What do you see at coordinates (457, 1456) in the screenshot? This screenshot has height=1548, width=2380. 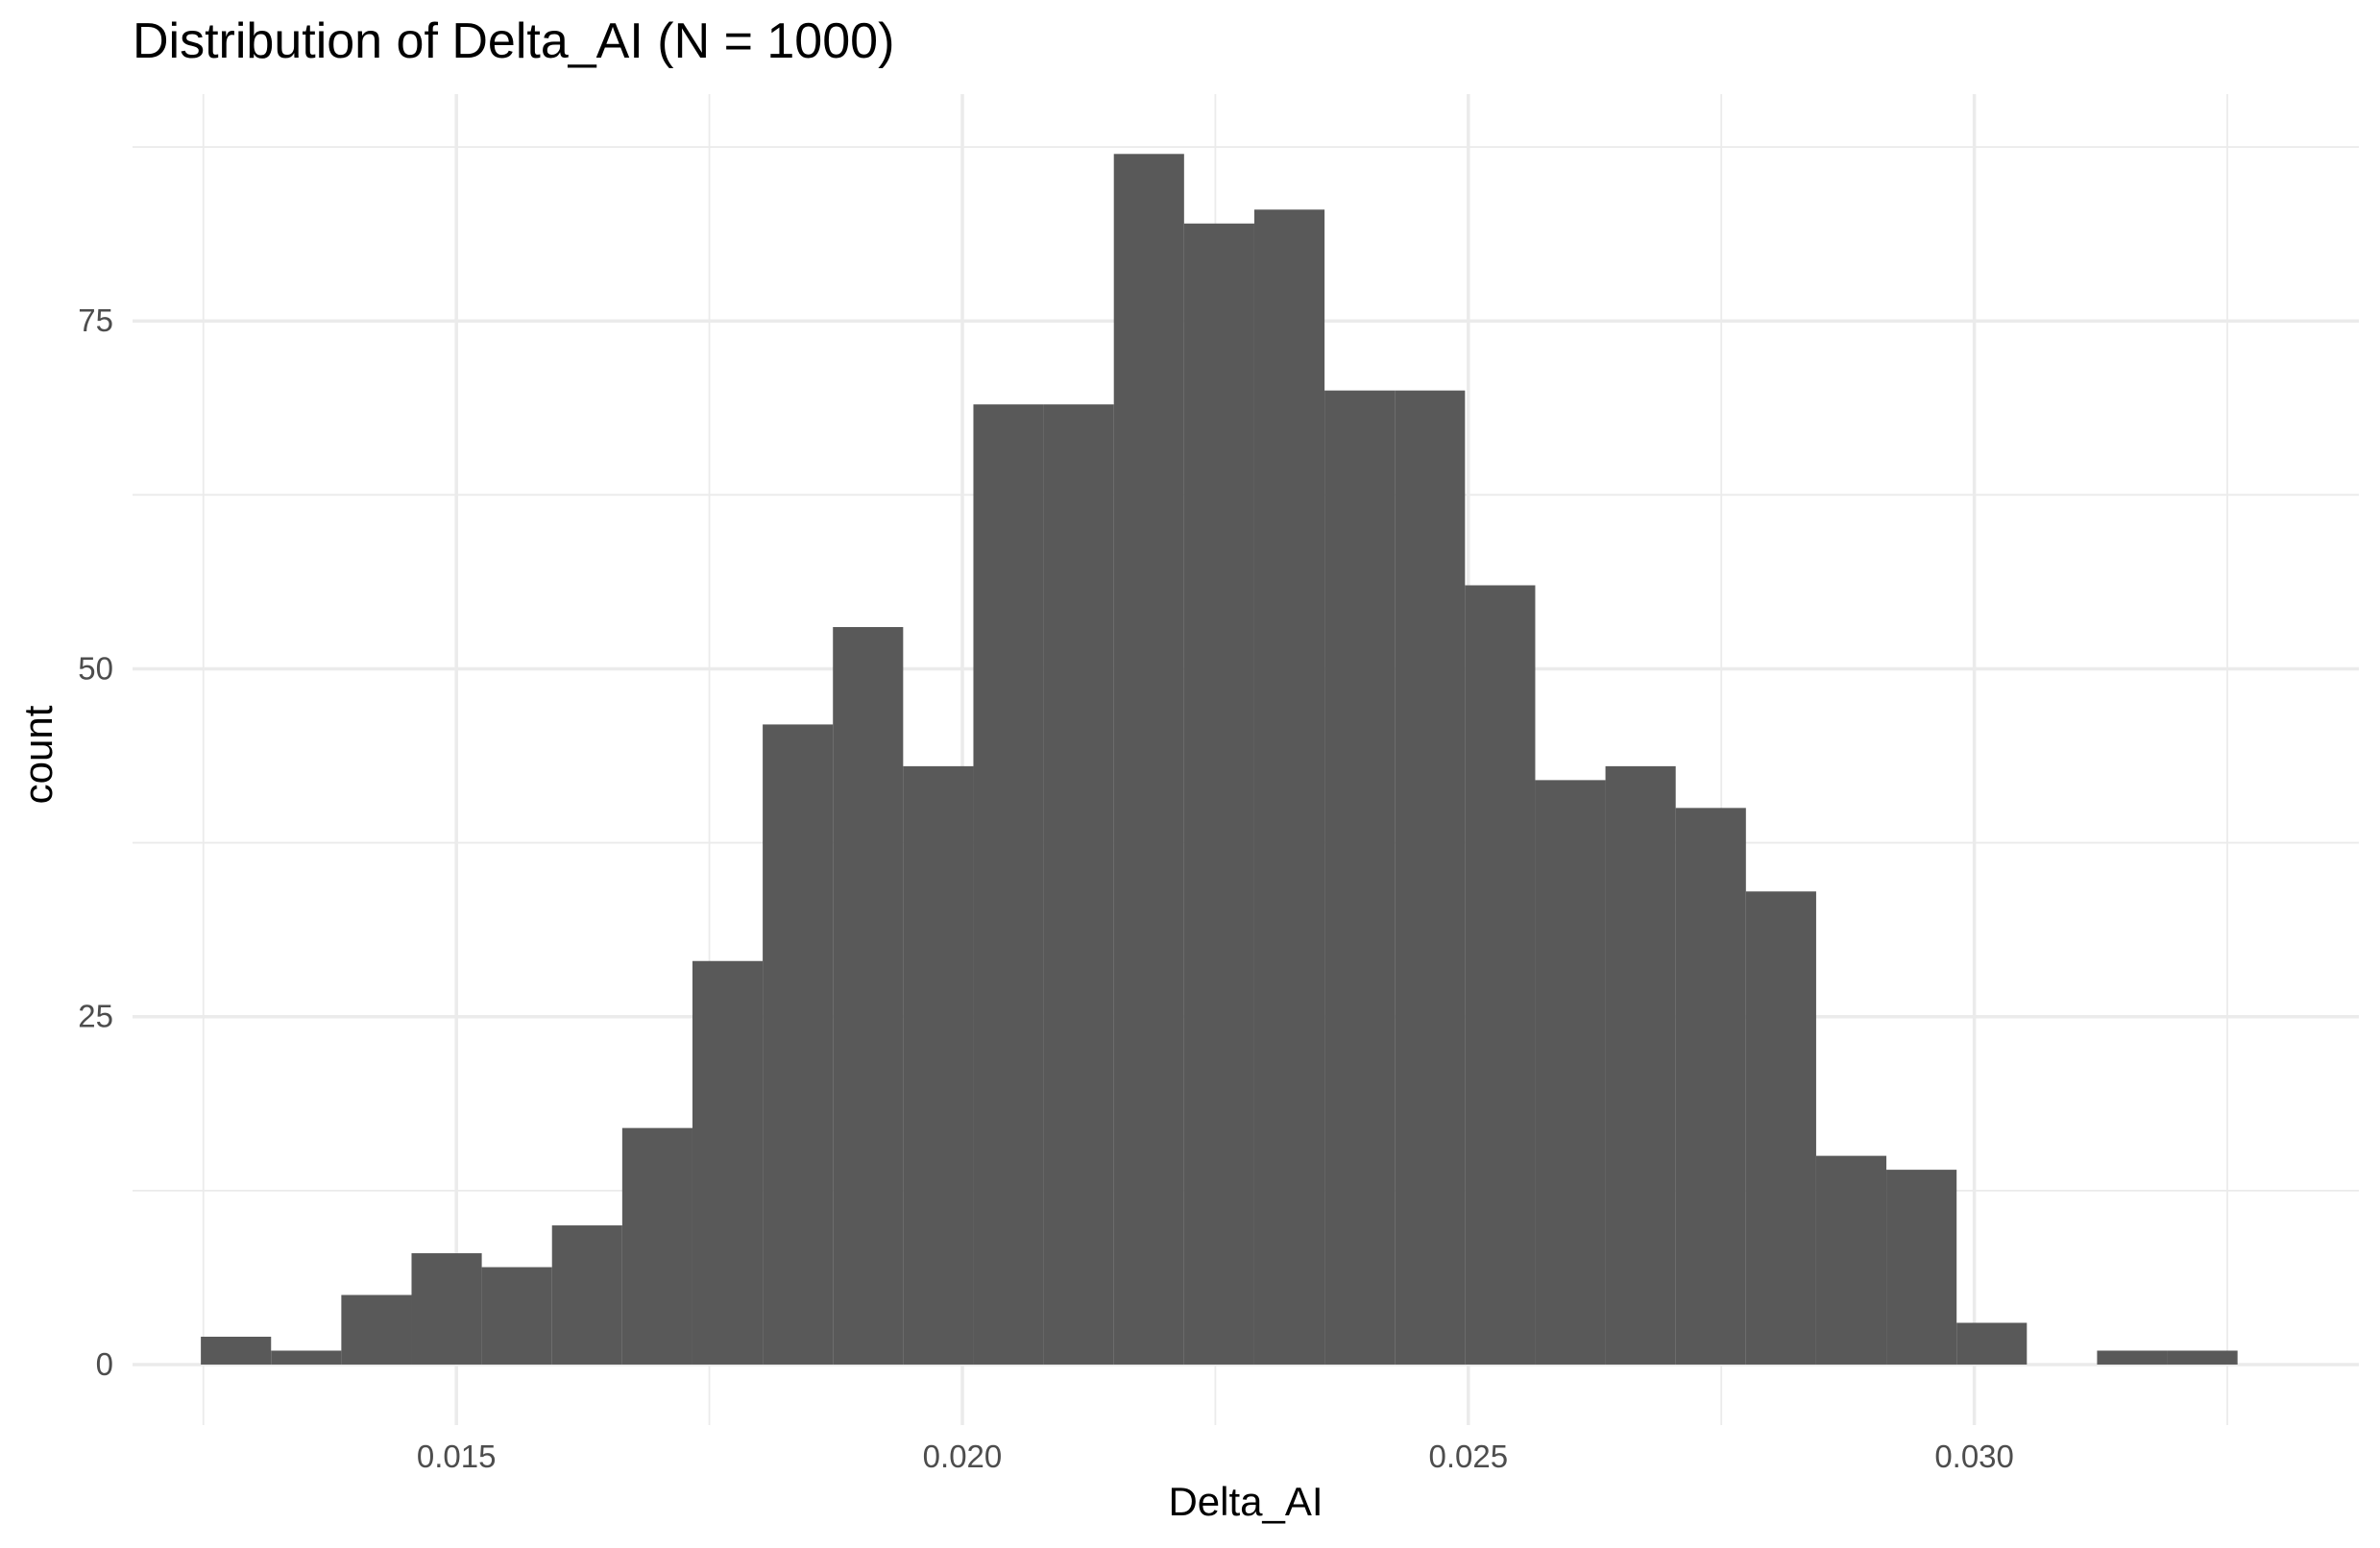 I see `x-tick-label: 0.015` at bounding box center [457, 1456].